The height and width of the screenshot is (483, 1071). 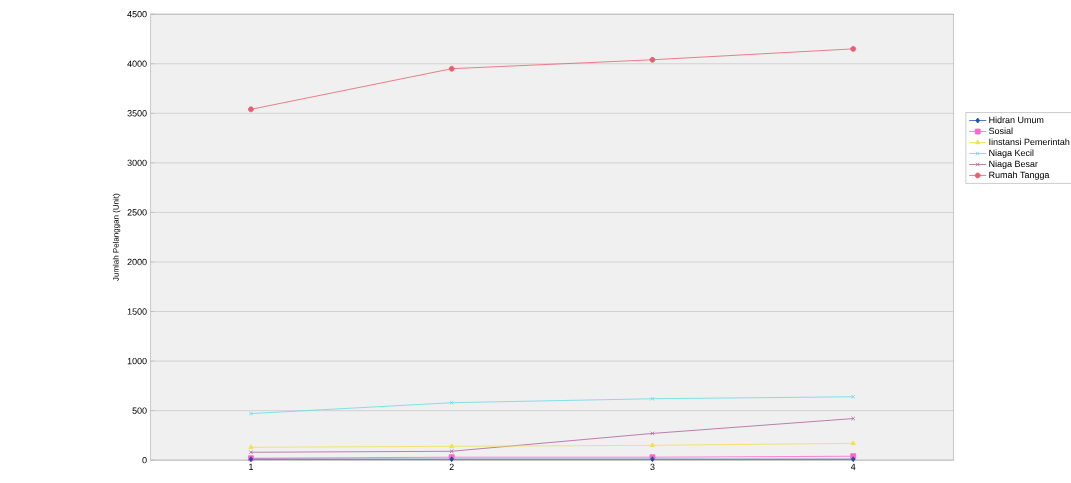 I want to click on y-tick-label: 0, so click(x=144, y=460).